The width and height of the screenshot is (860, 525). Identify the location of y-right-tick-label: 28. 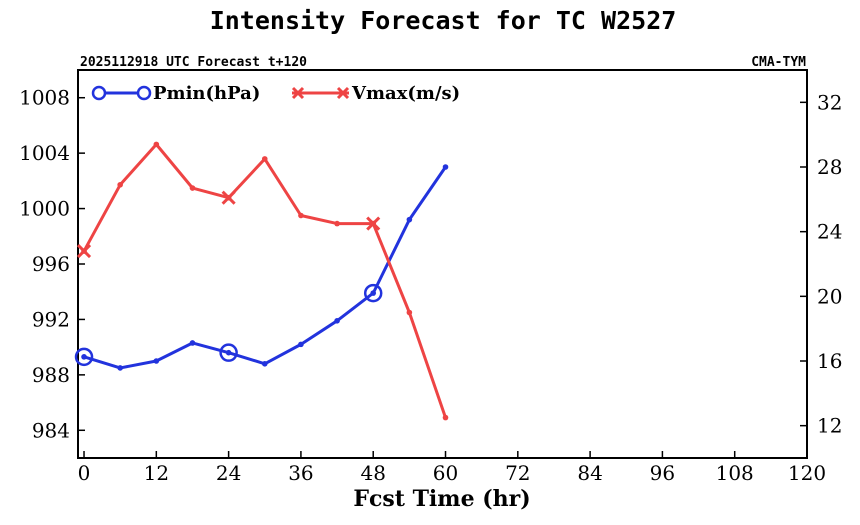
(829, 167).